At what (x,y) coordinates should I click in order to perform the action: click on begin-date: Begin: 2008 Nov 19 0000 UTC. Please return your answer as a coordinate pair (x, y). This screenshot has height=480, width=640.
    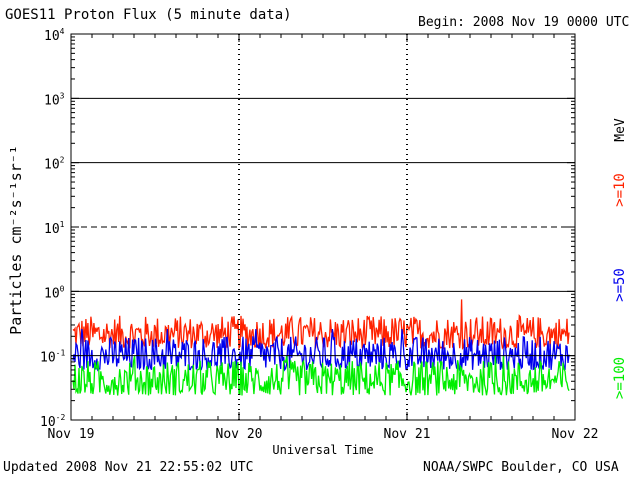
    Looking at the image, I should click on (524, 22).